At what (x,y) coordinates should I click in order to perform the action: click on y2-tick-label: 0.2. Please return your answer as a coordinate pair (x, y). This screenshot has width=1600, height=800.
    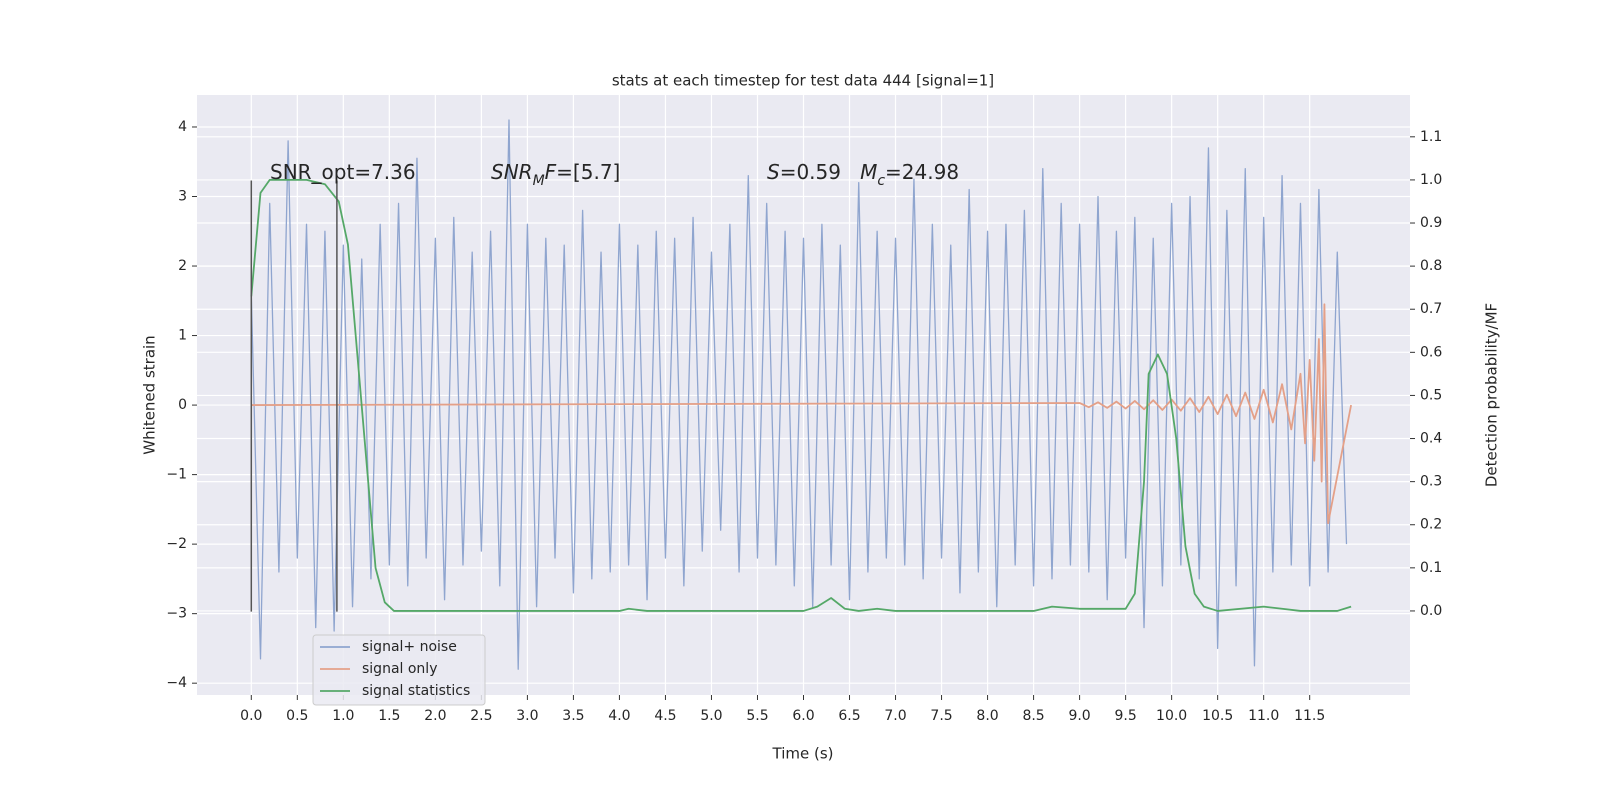
    Looking at the image, I should click on (1431, 525).